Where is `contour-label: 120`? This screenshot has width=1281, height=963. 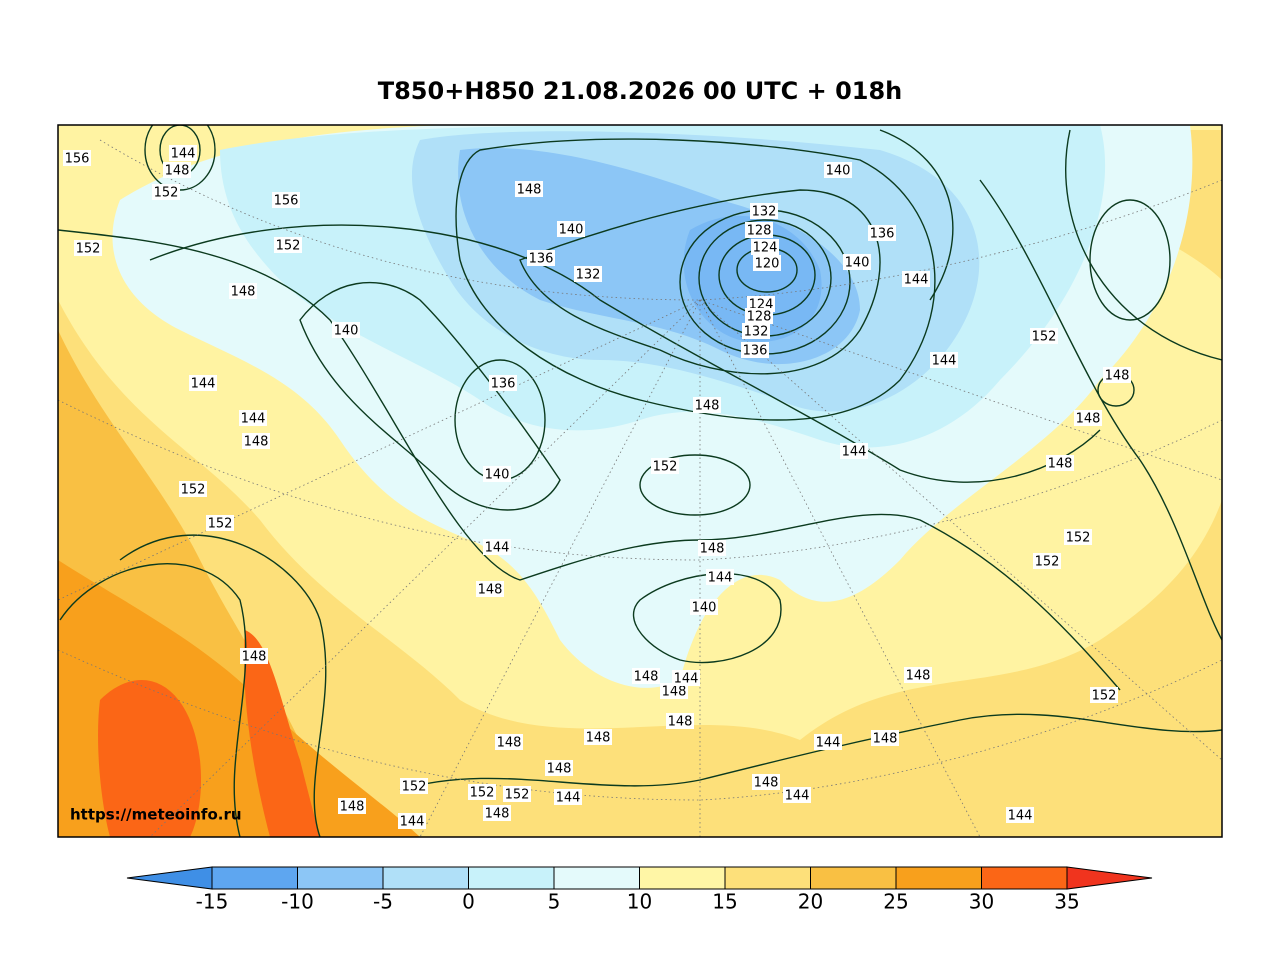 contour-label: 120 is located at coordinates (767, 264).